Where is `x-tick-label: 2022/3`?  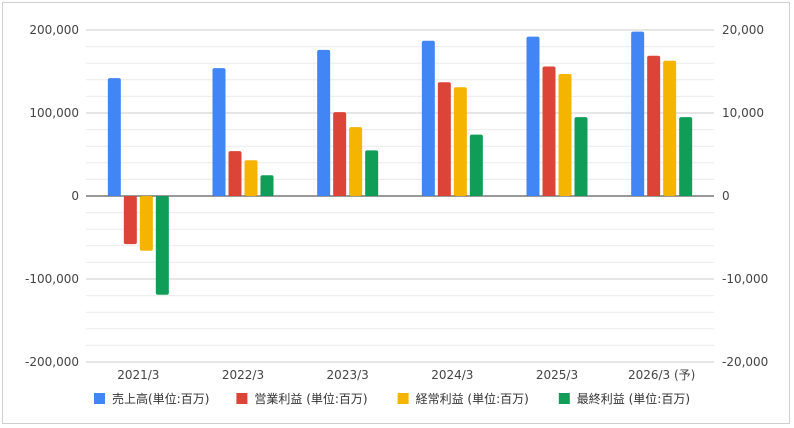 x-tick-label: 2022/3 is located at coordinates (243, 375).